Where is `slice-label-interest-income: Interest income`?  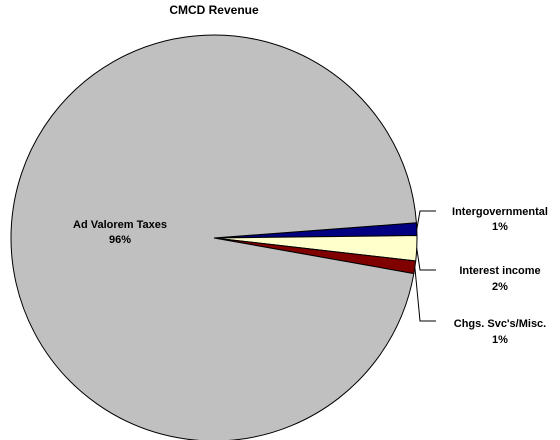 slice-label-interest-income: Interest income is located at coordinates (499, 271).